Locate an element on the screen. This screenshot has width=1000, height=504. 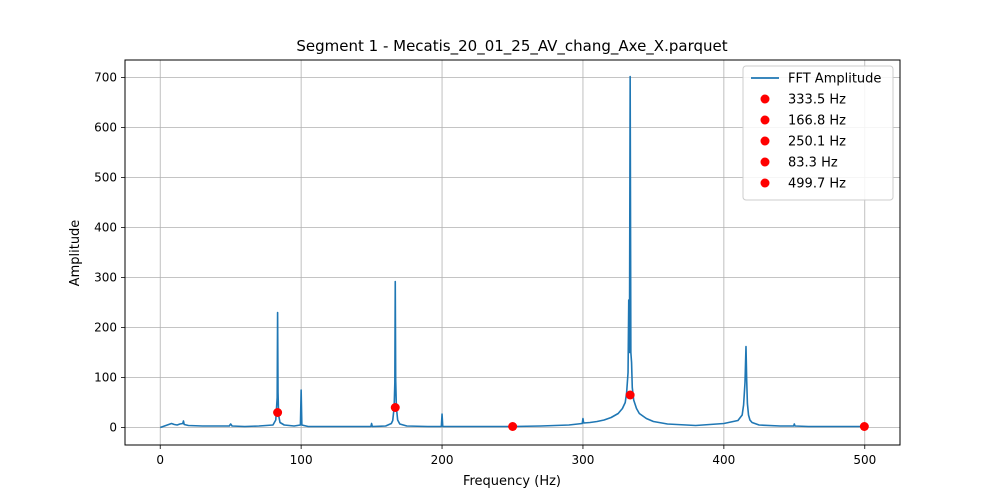
y-tick-label: 200 is located at coordinates (105, 328).